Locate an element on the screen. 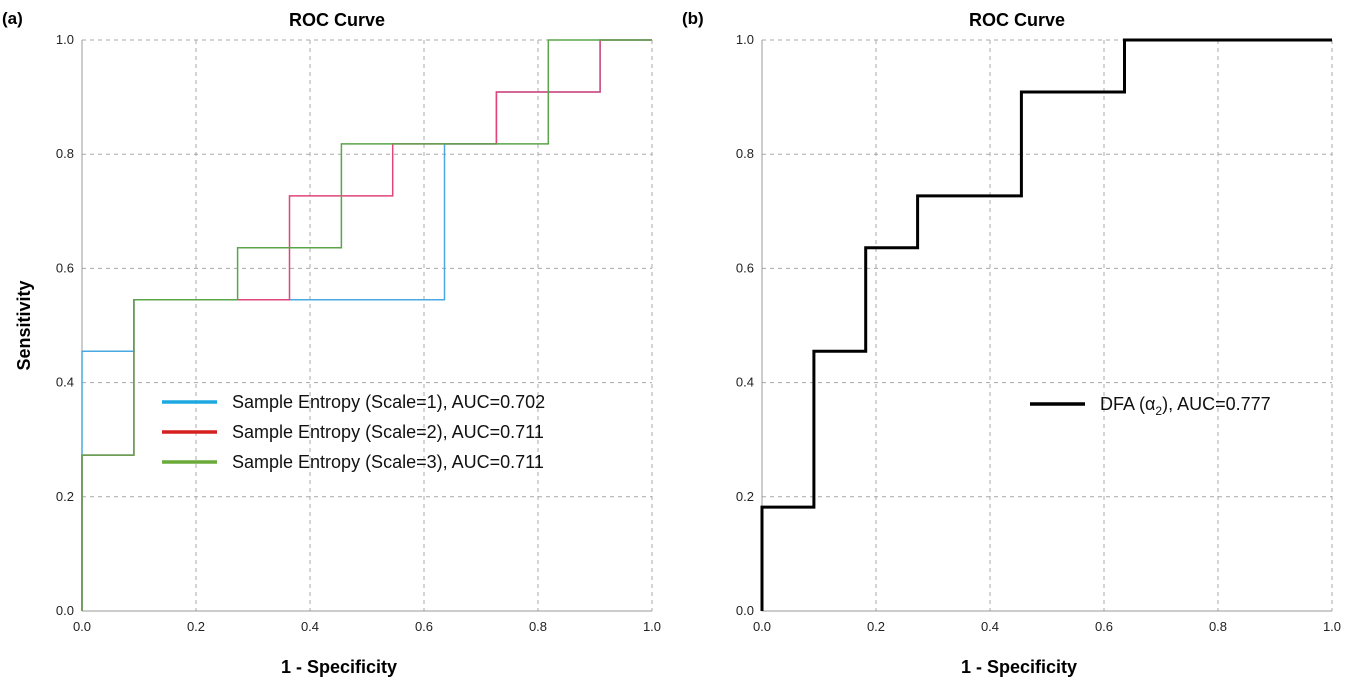  legend-label-text: DFA (α is located at coordinates (1127, 404).